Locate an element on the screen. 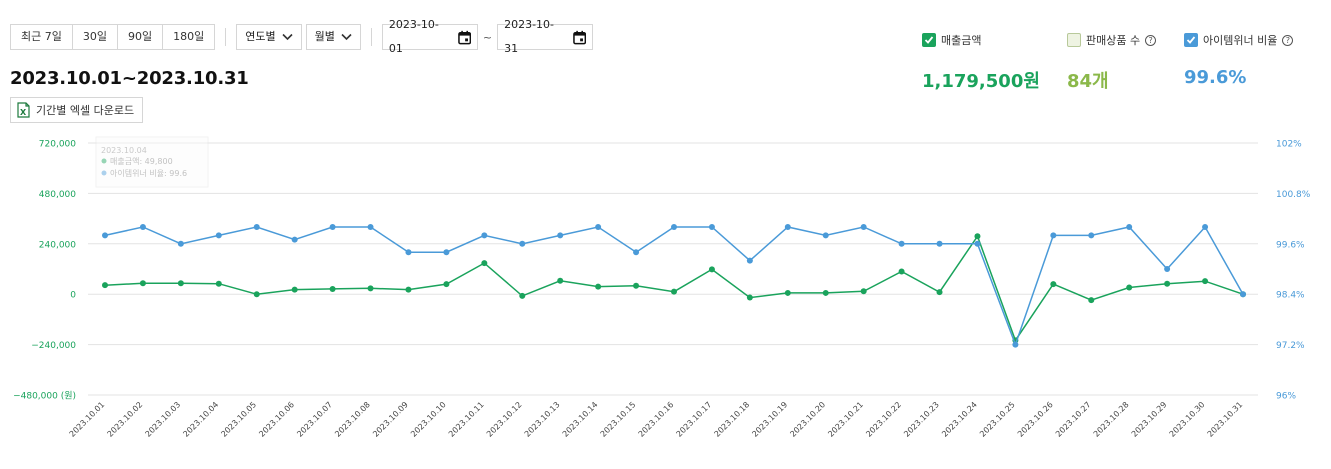 This screenshot has height=469, width=1331. year-select: 연도별 is located at coordinates (269, 37).